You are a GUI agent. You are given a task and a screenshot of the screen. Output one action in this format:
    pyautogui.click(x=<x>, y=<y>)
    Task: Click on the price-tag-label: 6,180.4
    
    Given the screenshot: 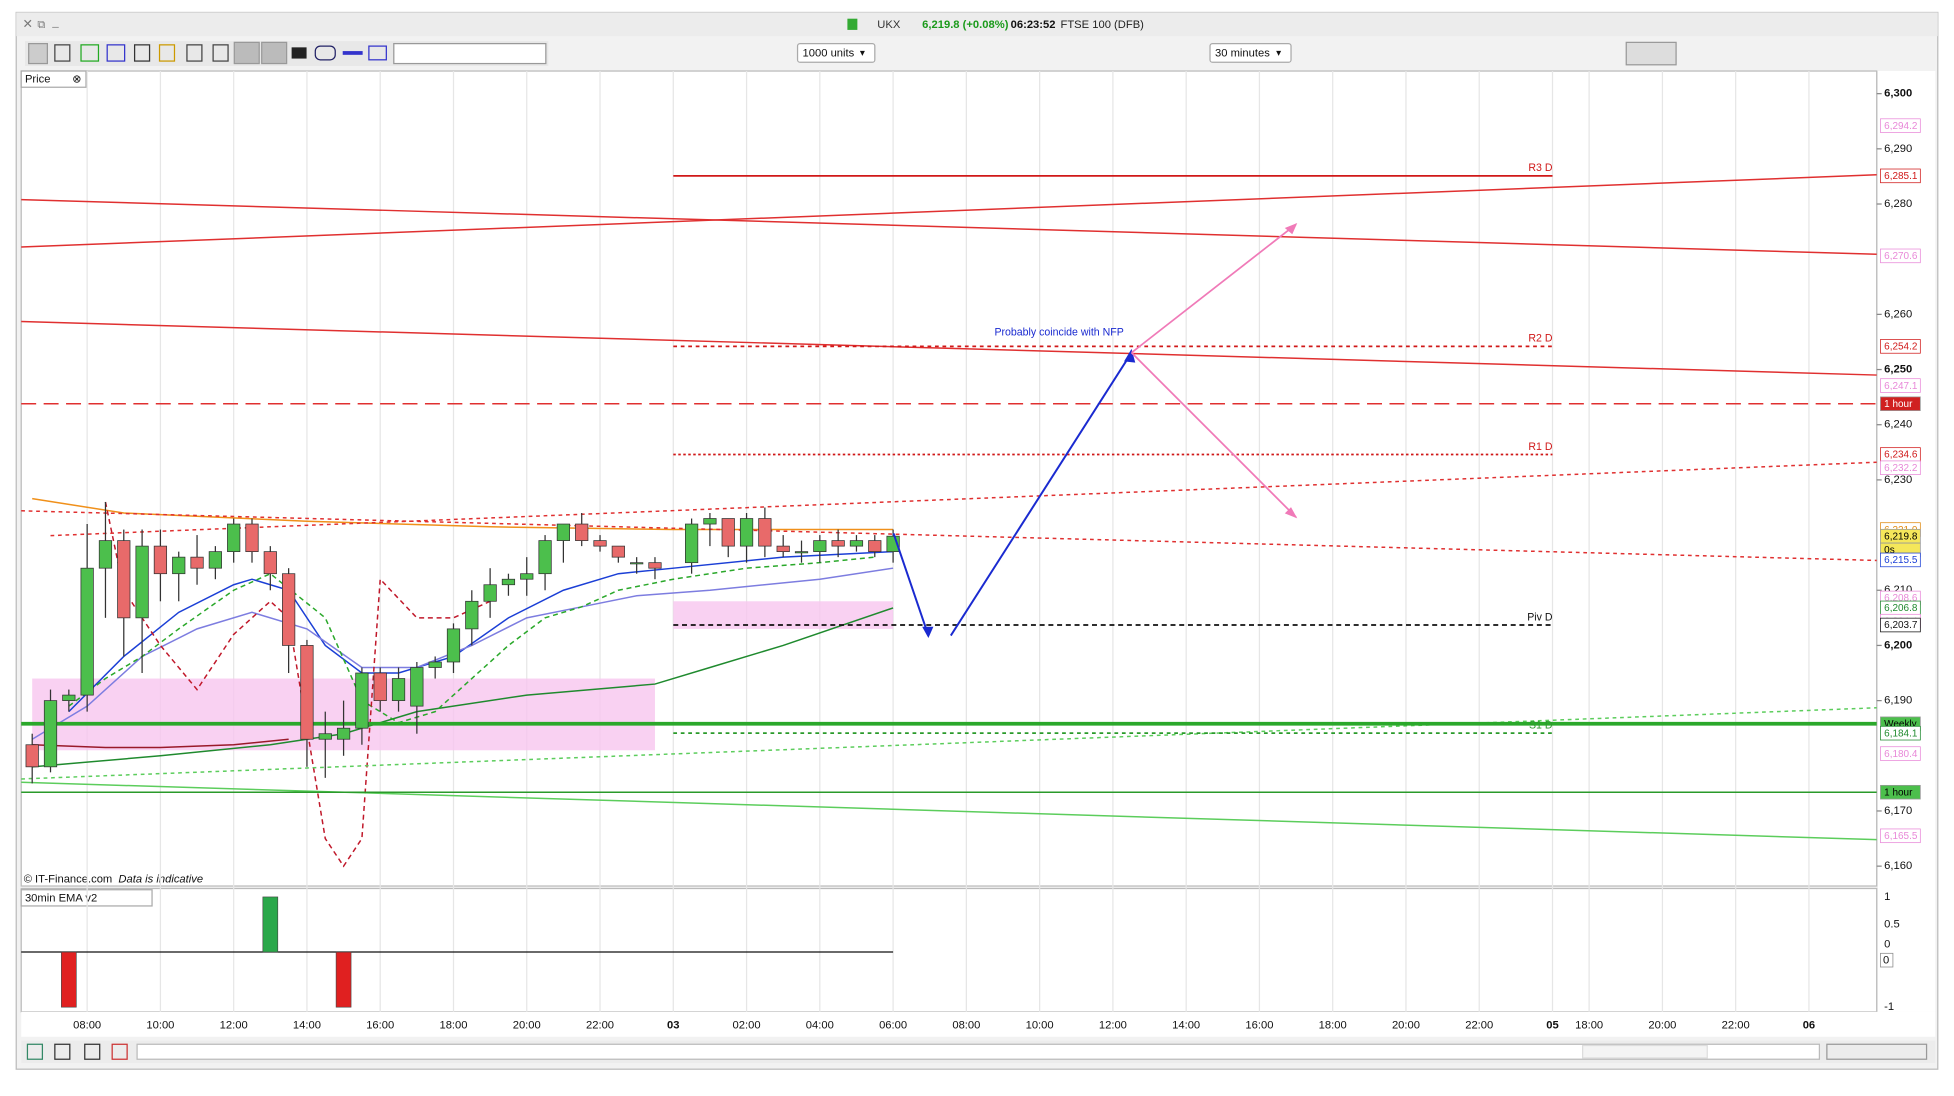 What is the action you would take?
    pyautogui.click(x=1901, y=754)
    